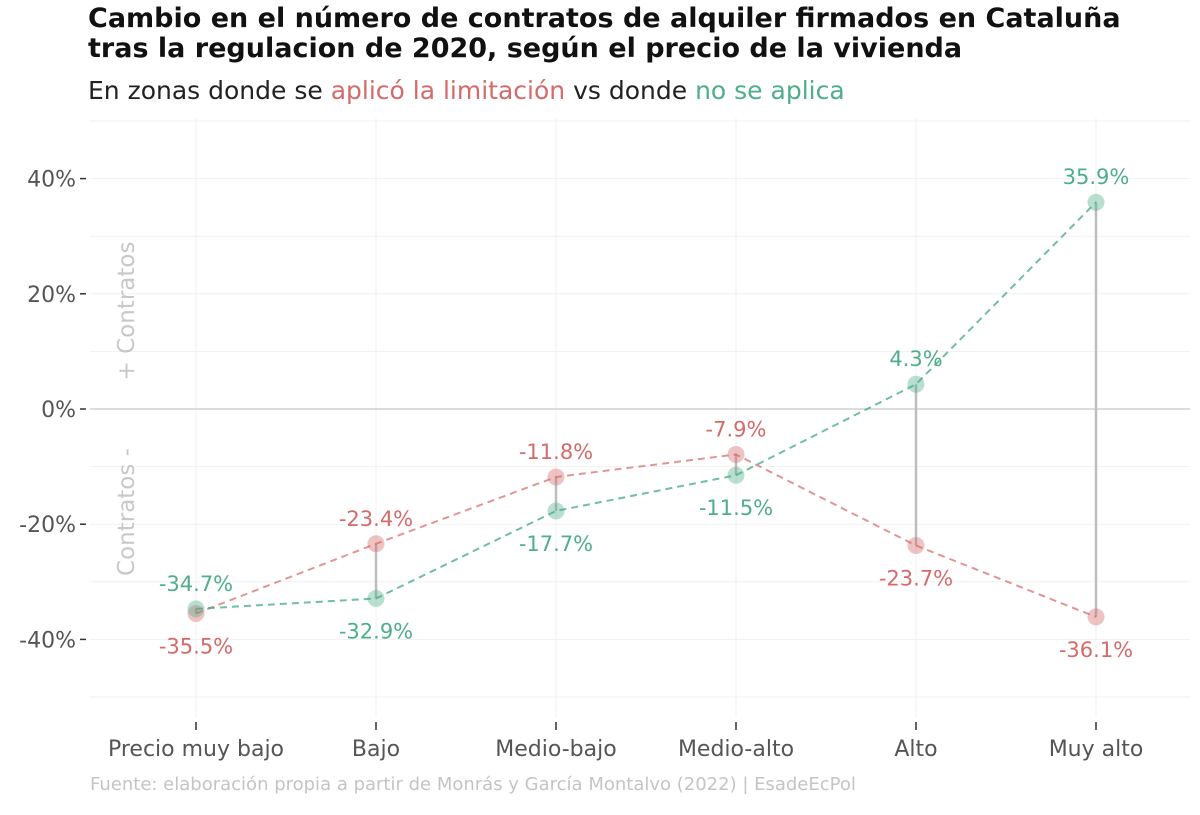  Describe the element at coordinates (915, 749) in the screenshot. I see `x-tick-label: Alto` at that location.